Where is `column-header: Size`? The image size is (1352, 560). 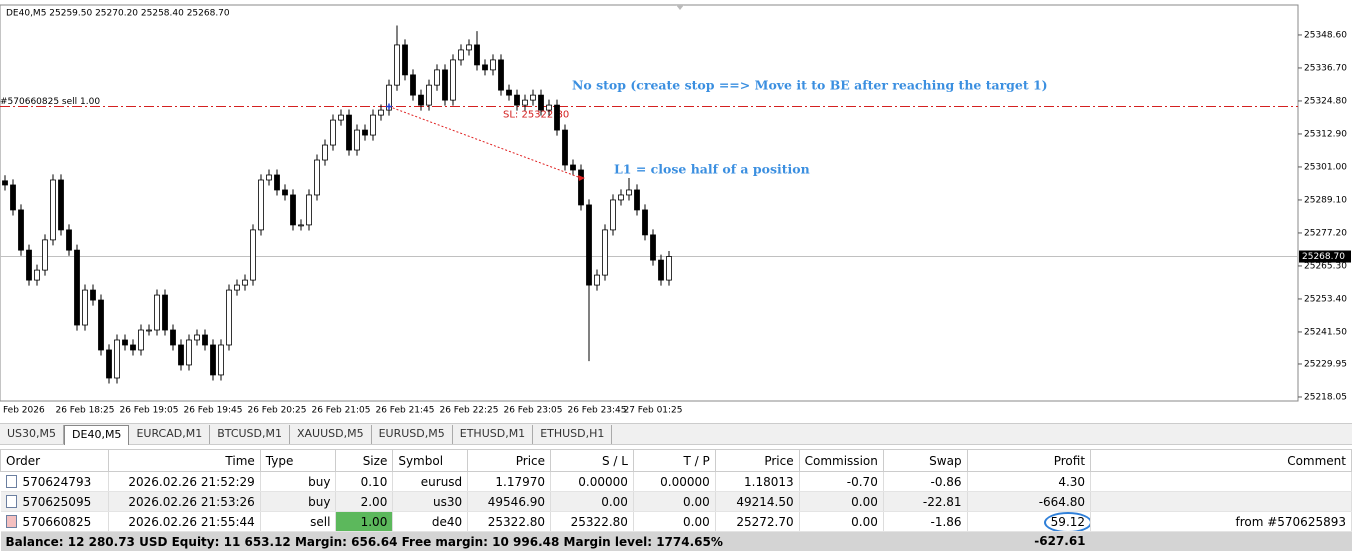
column-header: Size is located at coordinates (364, 460).